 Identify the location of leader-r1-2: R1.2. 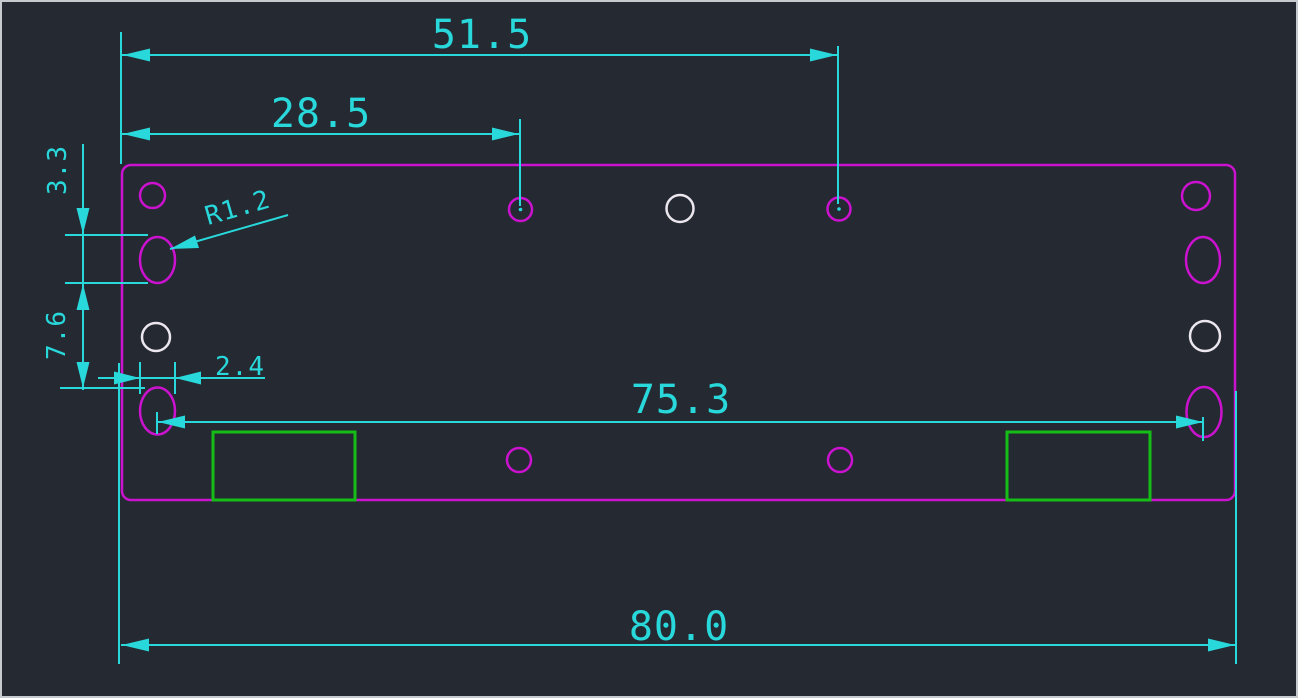
(229, 217).